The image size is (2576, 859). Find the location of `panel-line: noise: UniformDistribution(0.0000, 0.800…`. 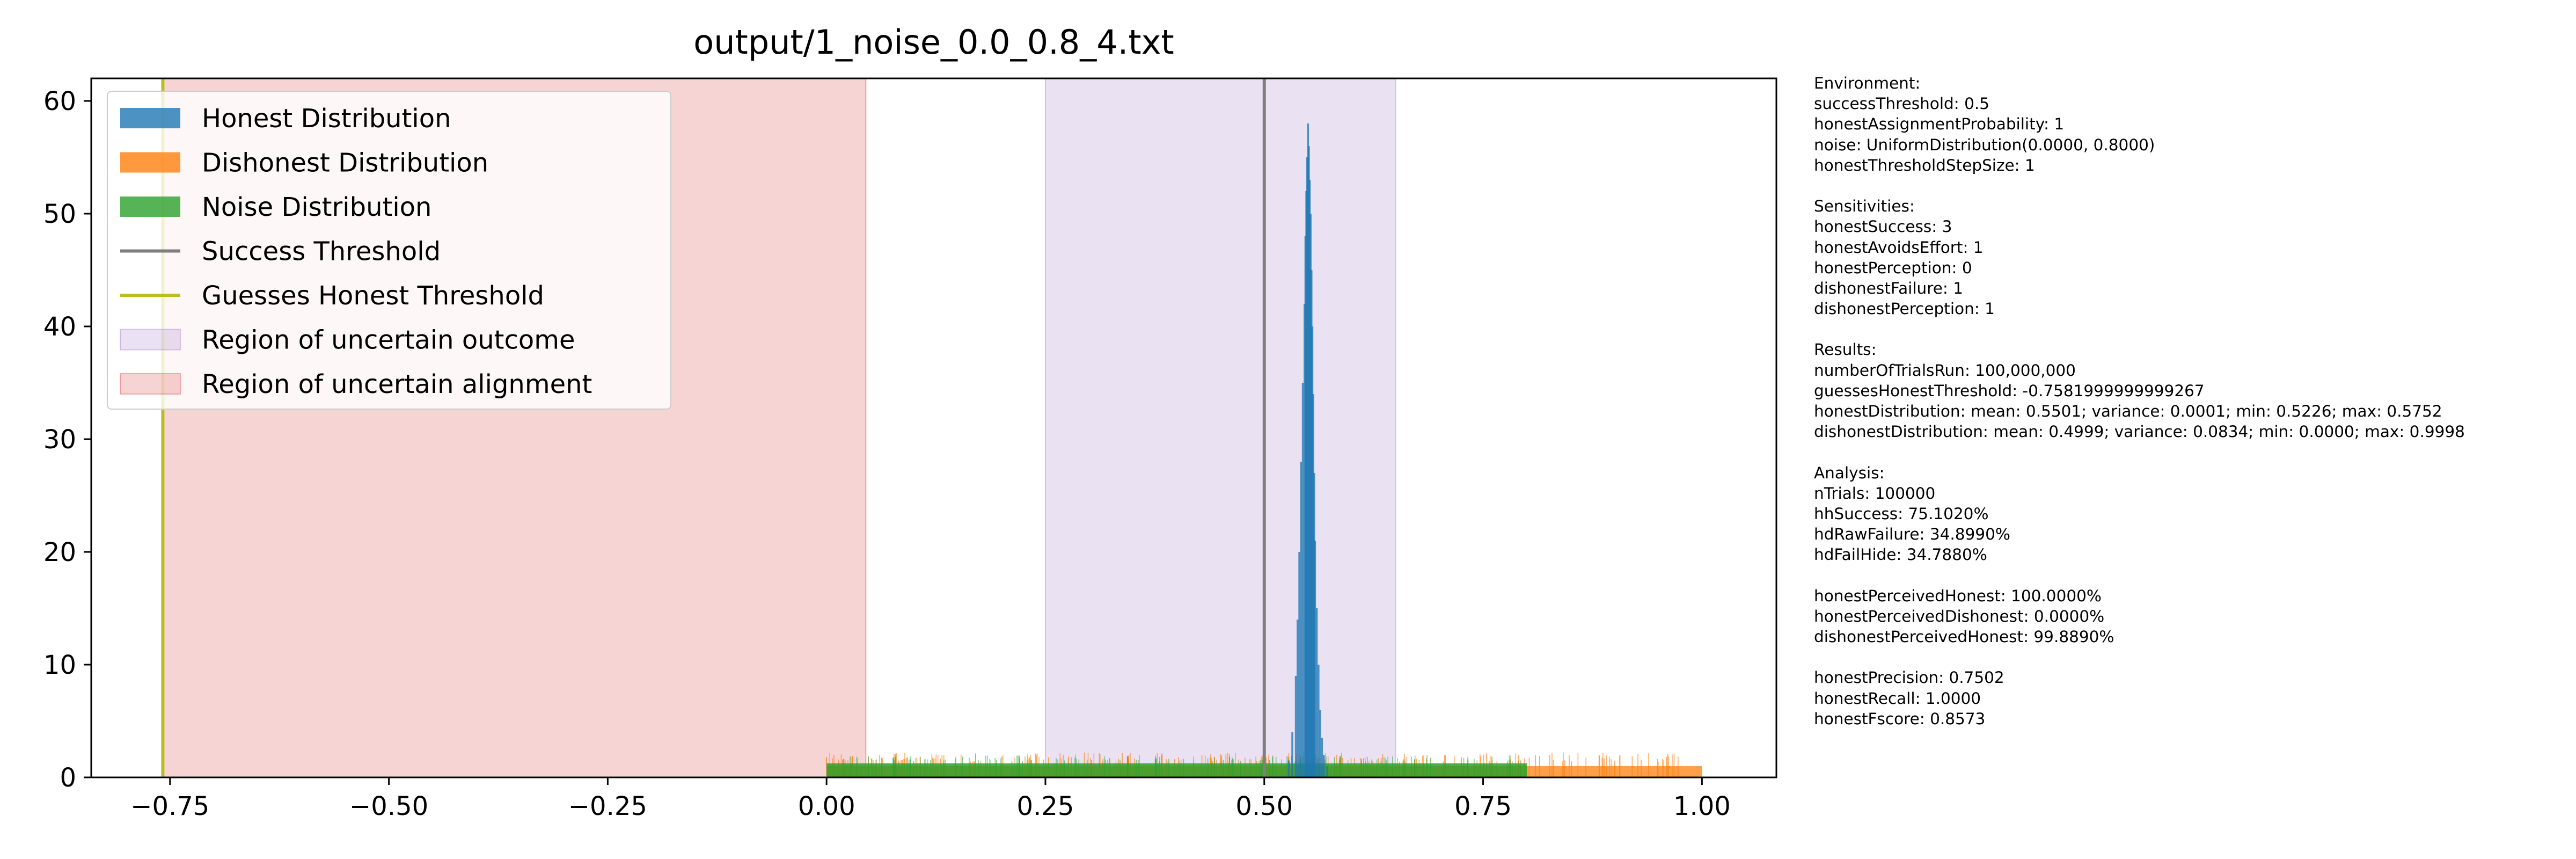

panel-line: noise: UniformDistribution(0.0000, 0.800… is located at coordinates (1984, 144).